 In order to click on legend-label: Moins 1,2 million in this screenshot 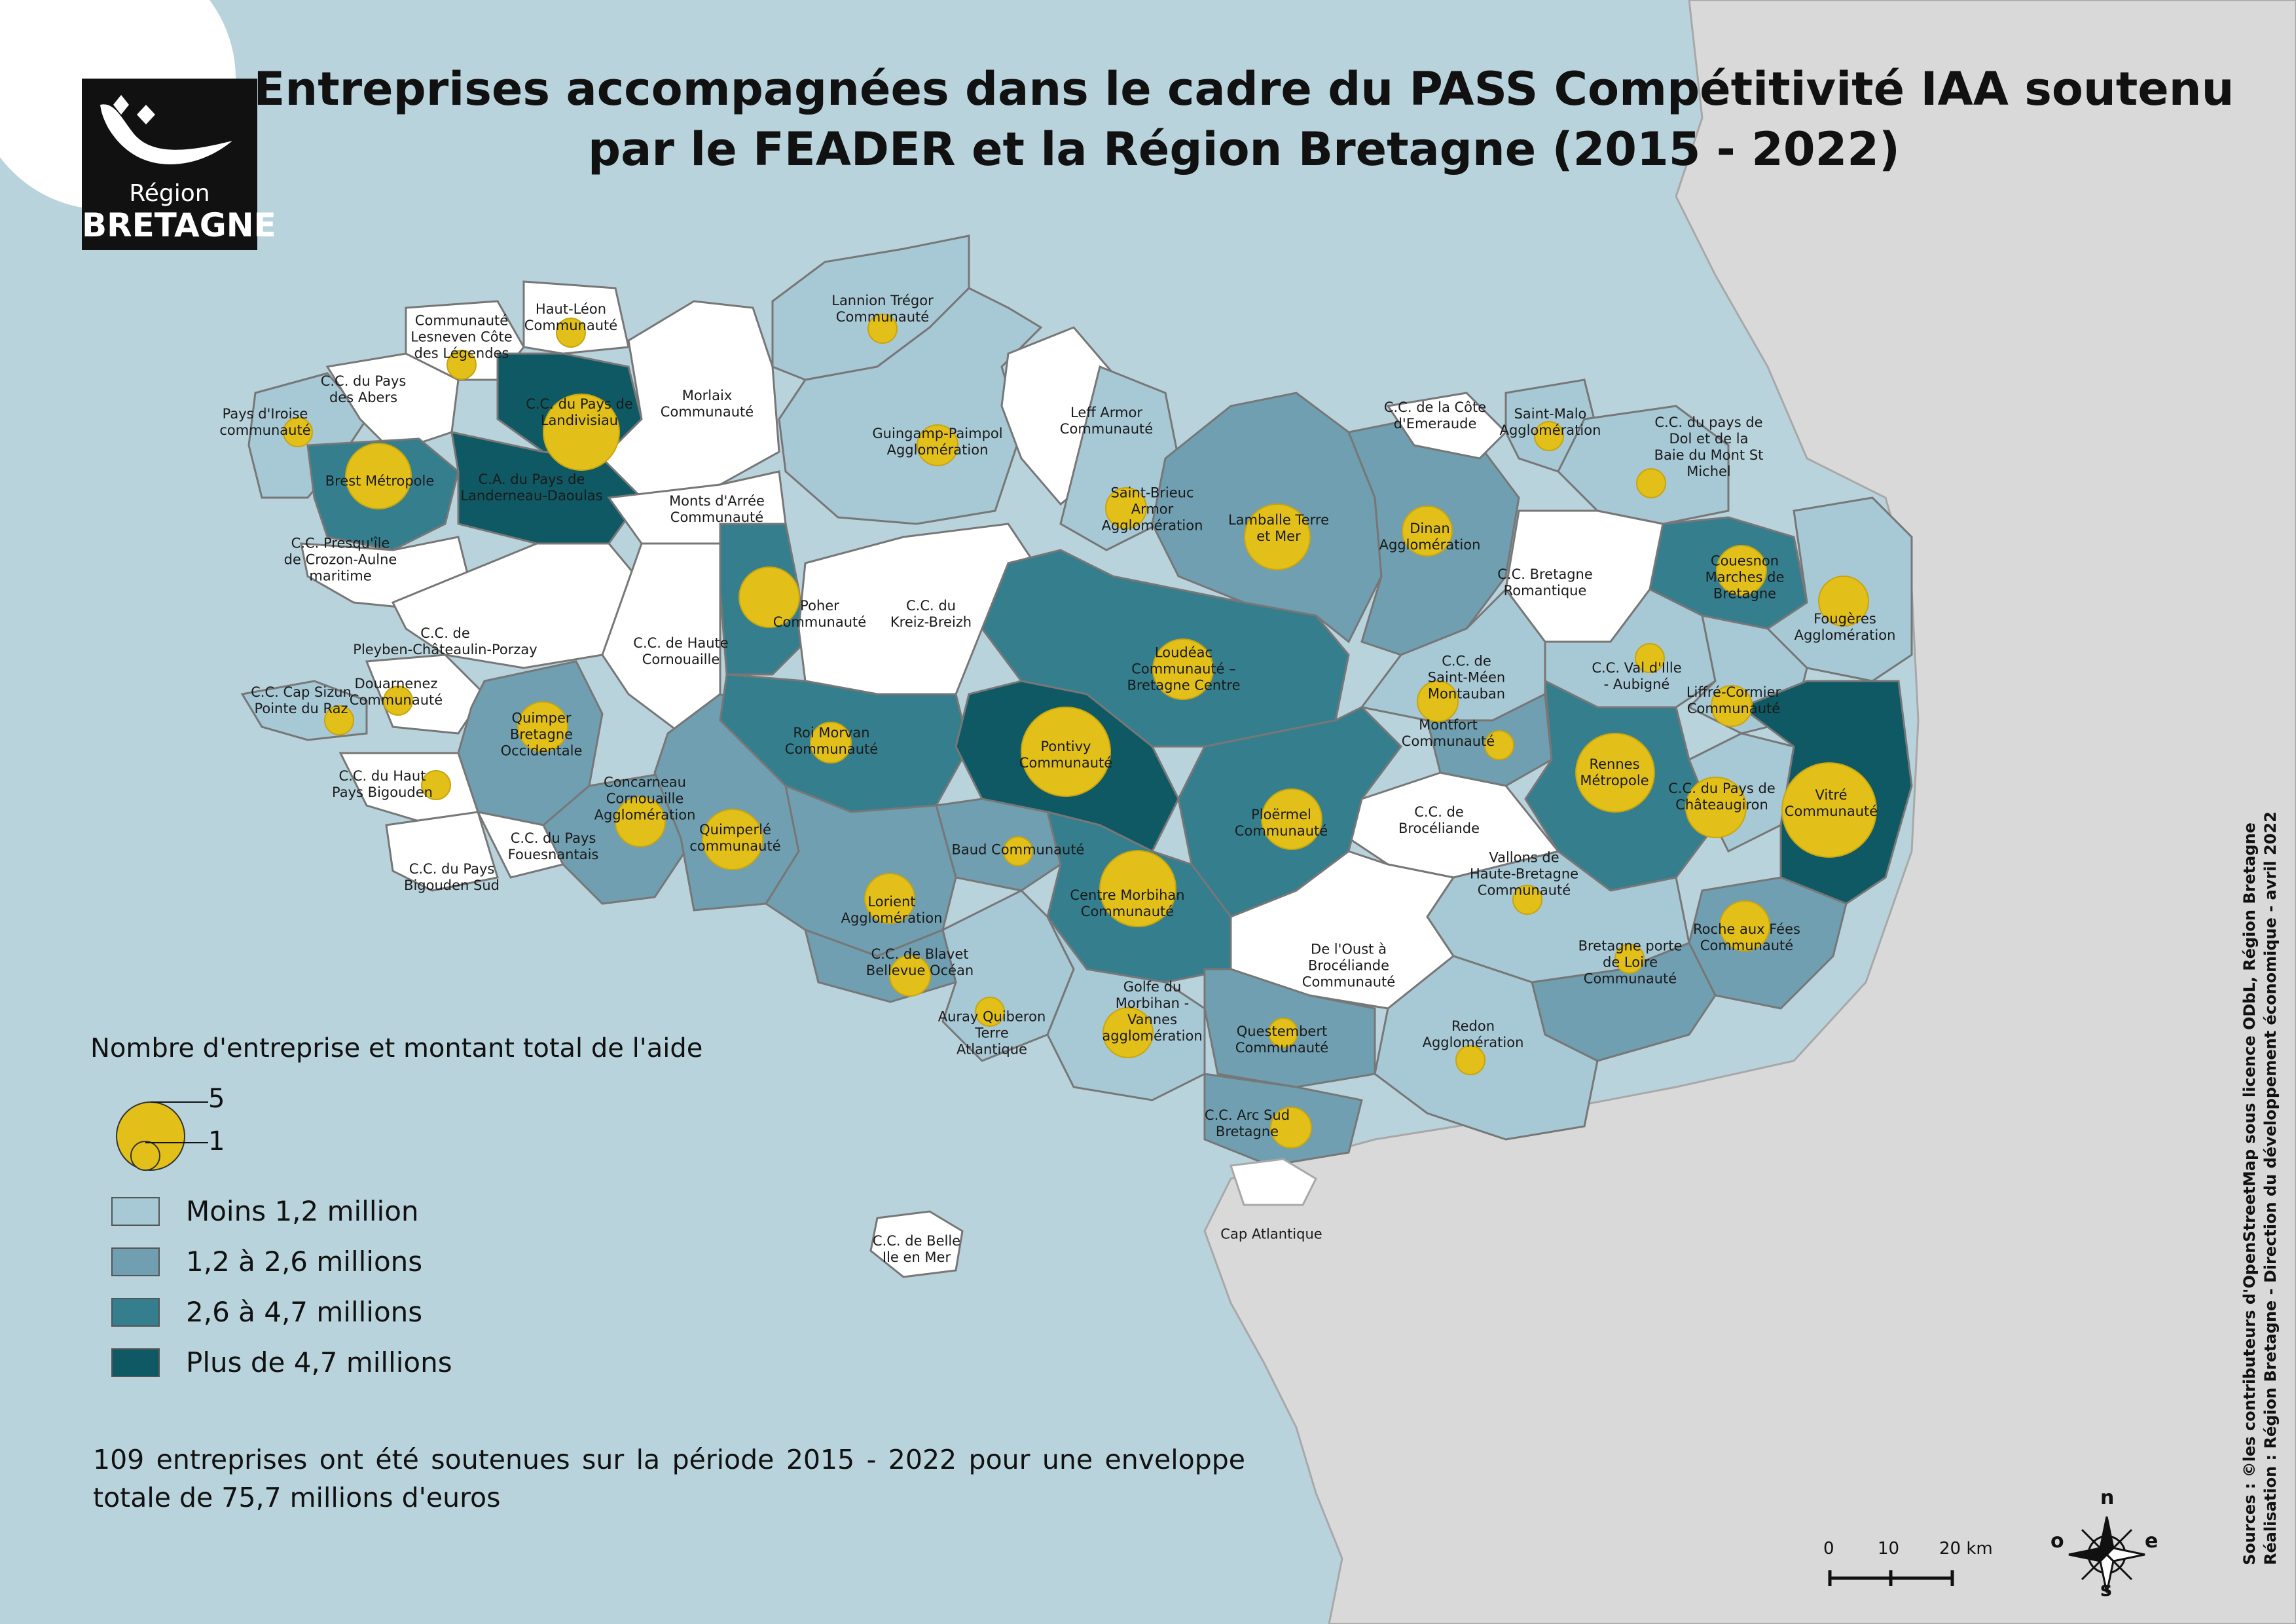, I will do `click(302, 1211)`.